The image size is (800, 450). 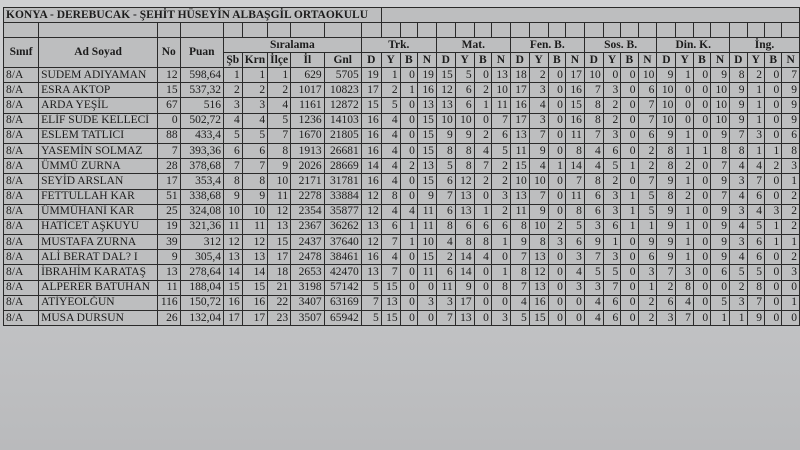 I want to click on cell-din-d: 10, so click(x=666, y=90).